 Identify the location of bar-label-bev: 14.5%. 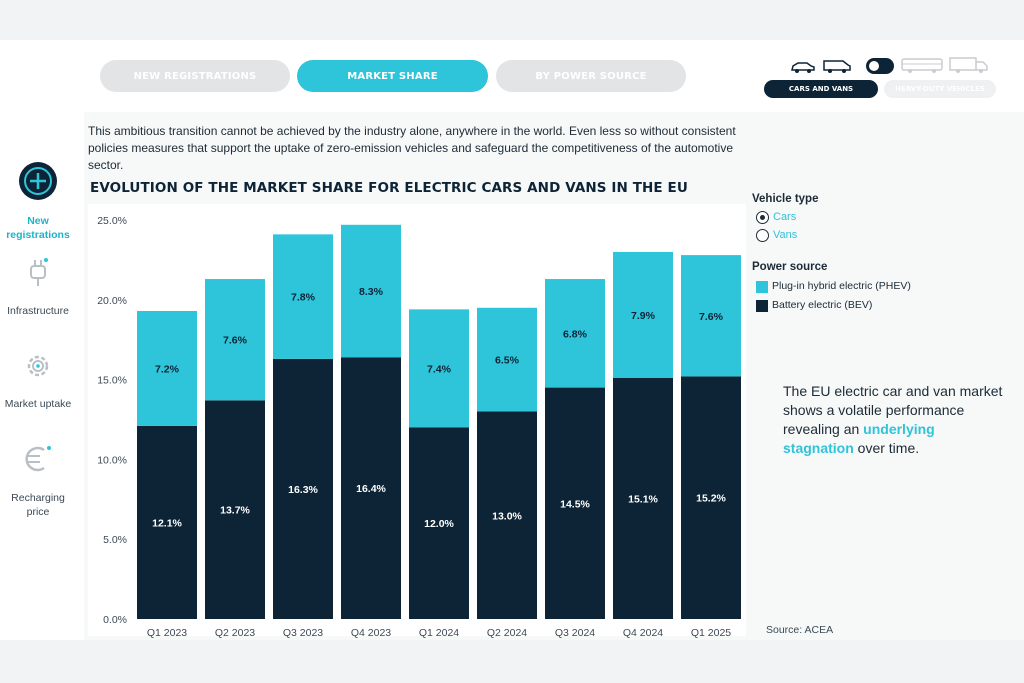
(575, 504).